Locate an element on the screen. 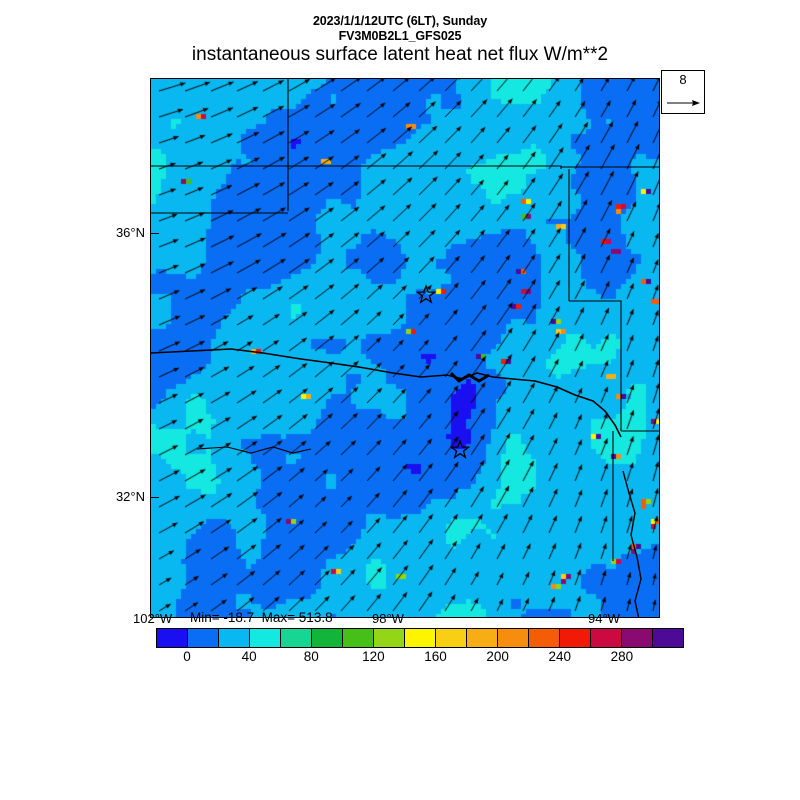 This screenshot has height=800, width=800. colorbar-tick-label: 0 is located at coordinates (187, 656).